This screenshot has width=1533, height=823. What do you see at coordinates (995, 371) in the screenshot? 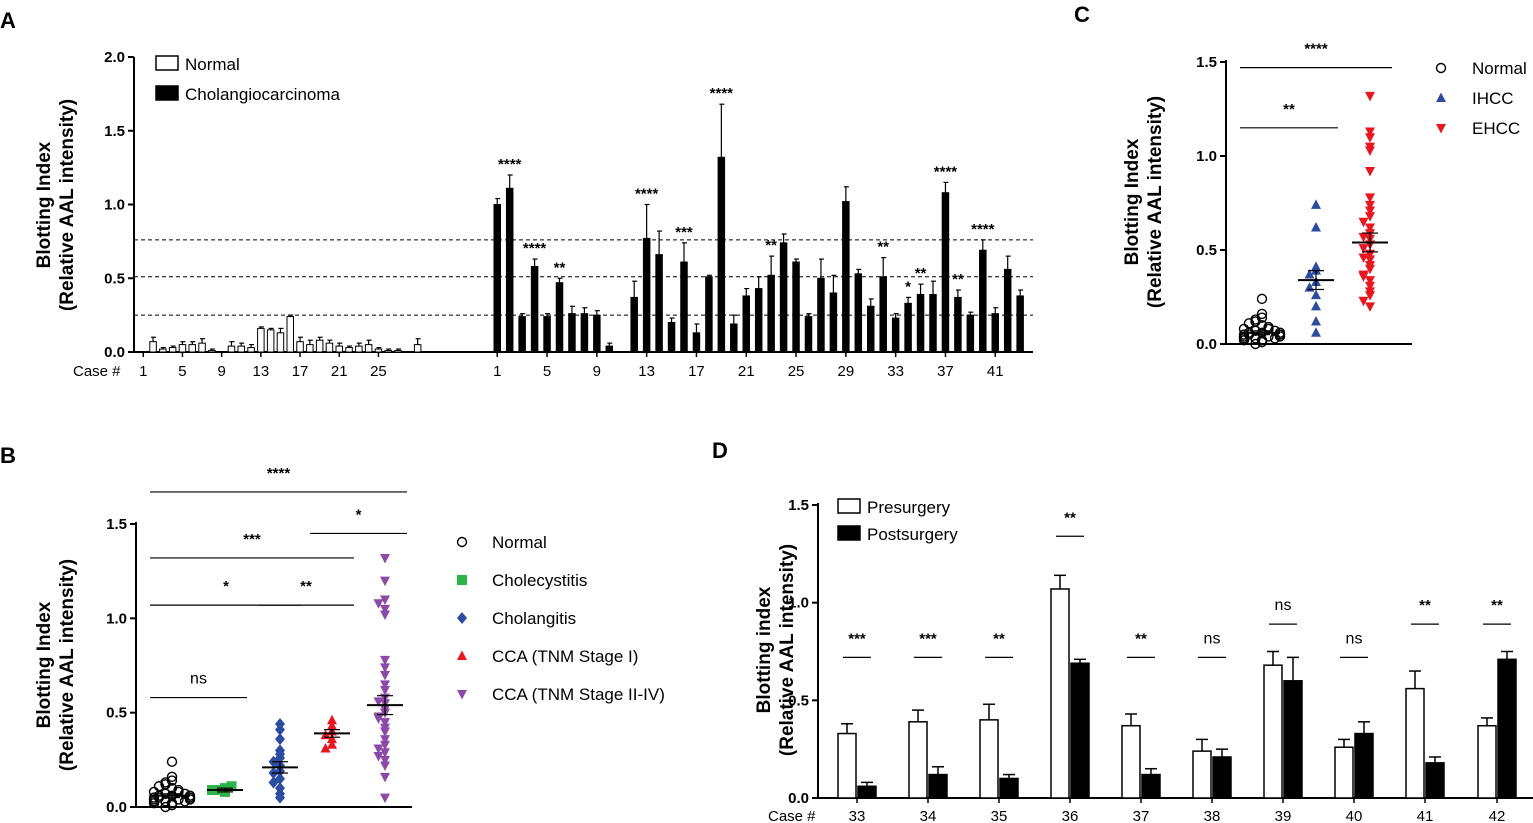
I see `panel-a-x-tick-label: 41` at bounding box center [995, 371].